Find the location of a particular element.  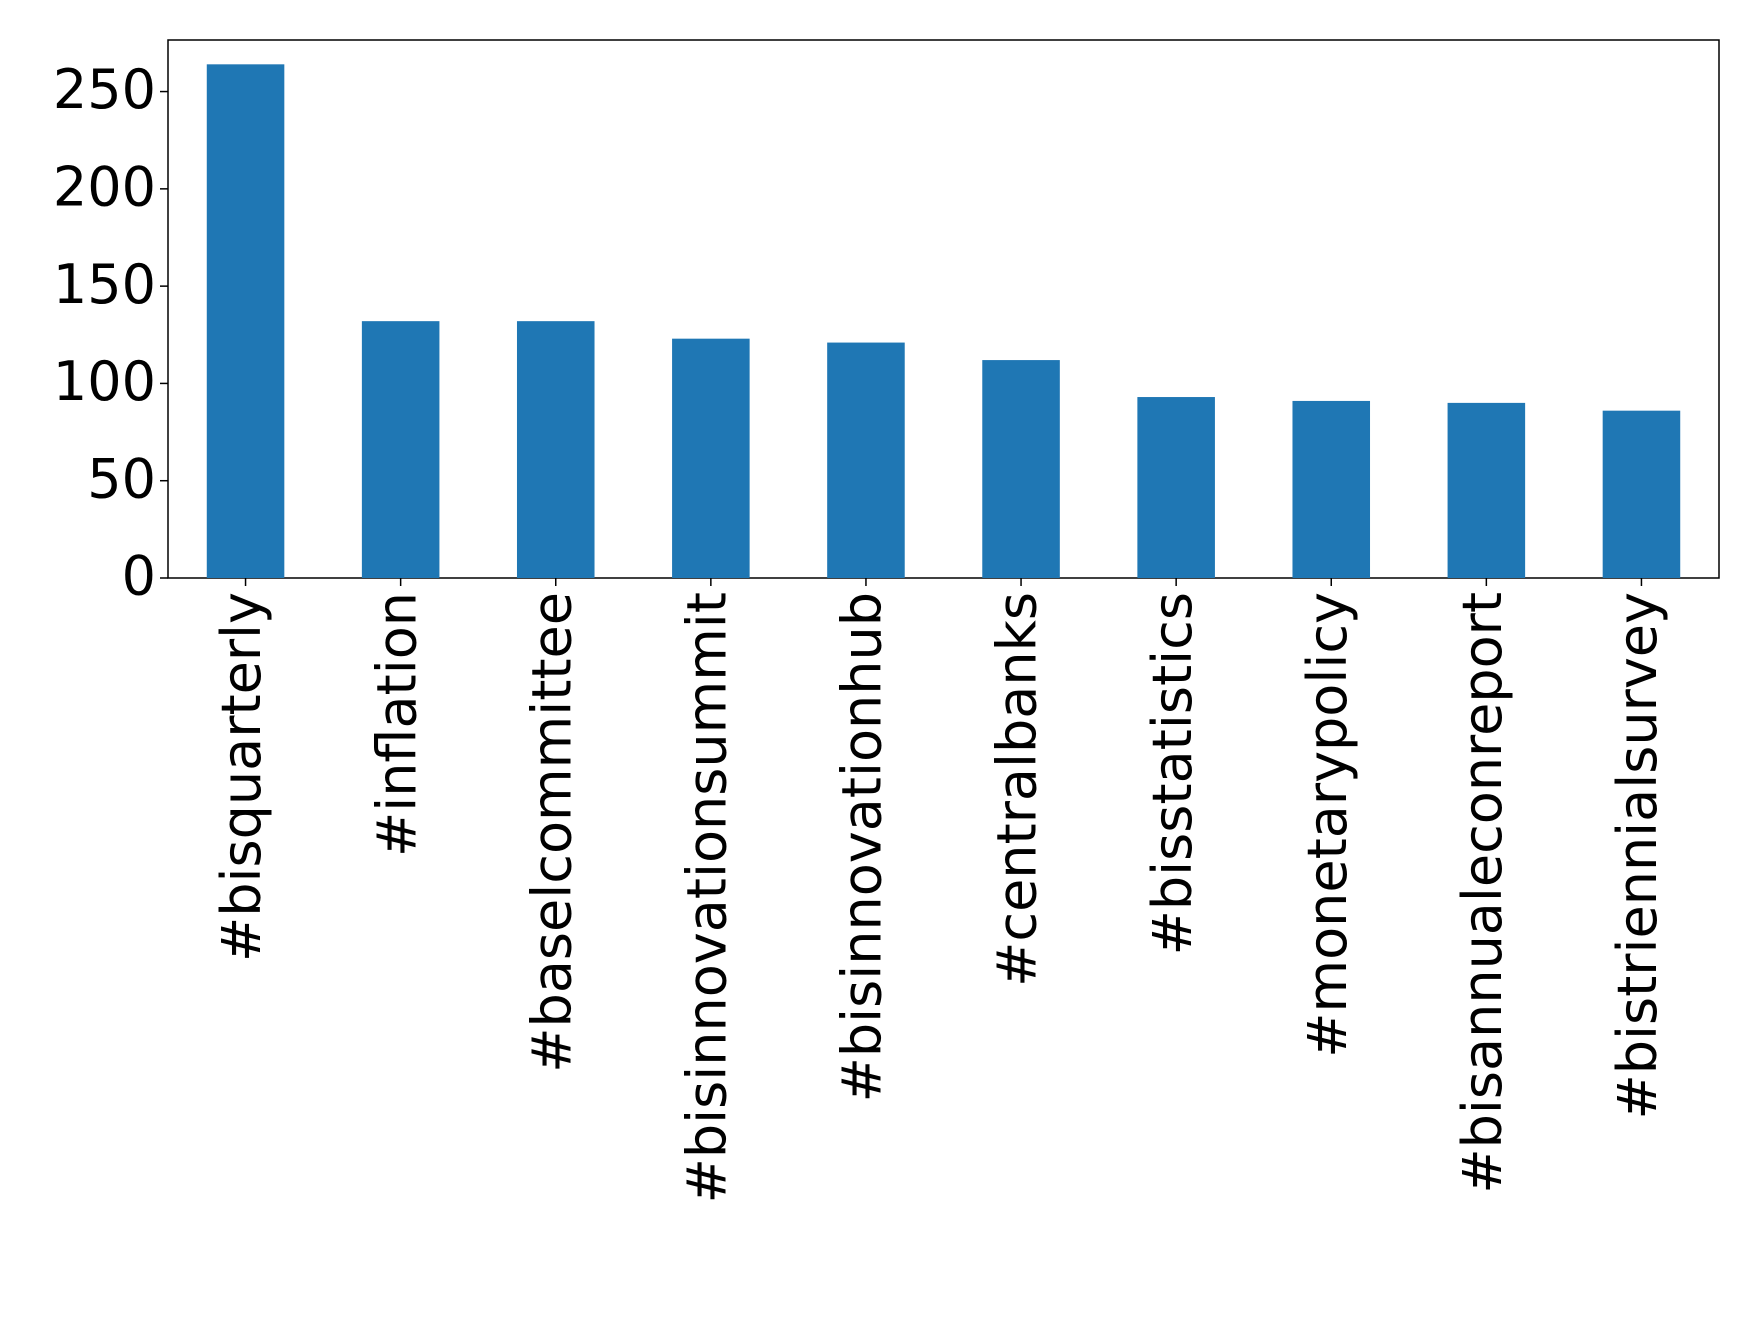

x-tick-label: #centralbanks is located at coordinates (1017, 789).